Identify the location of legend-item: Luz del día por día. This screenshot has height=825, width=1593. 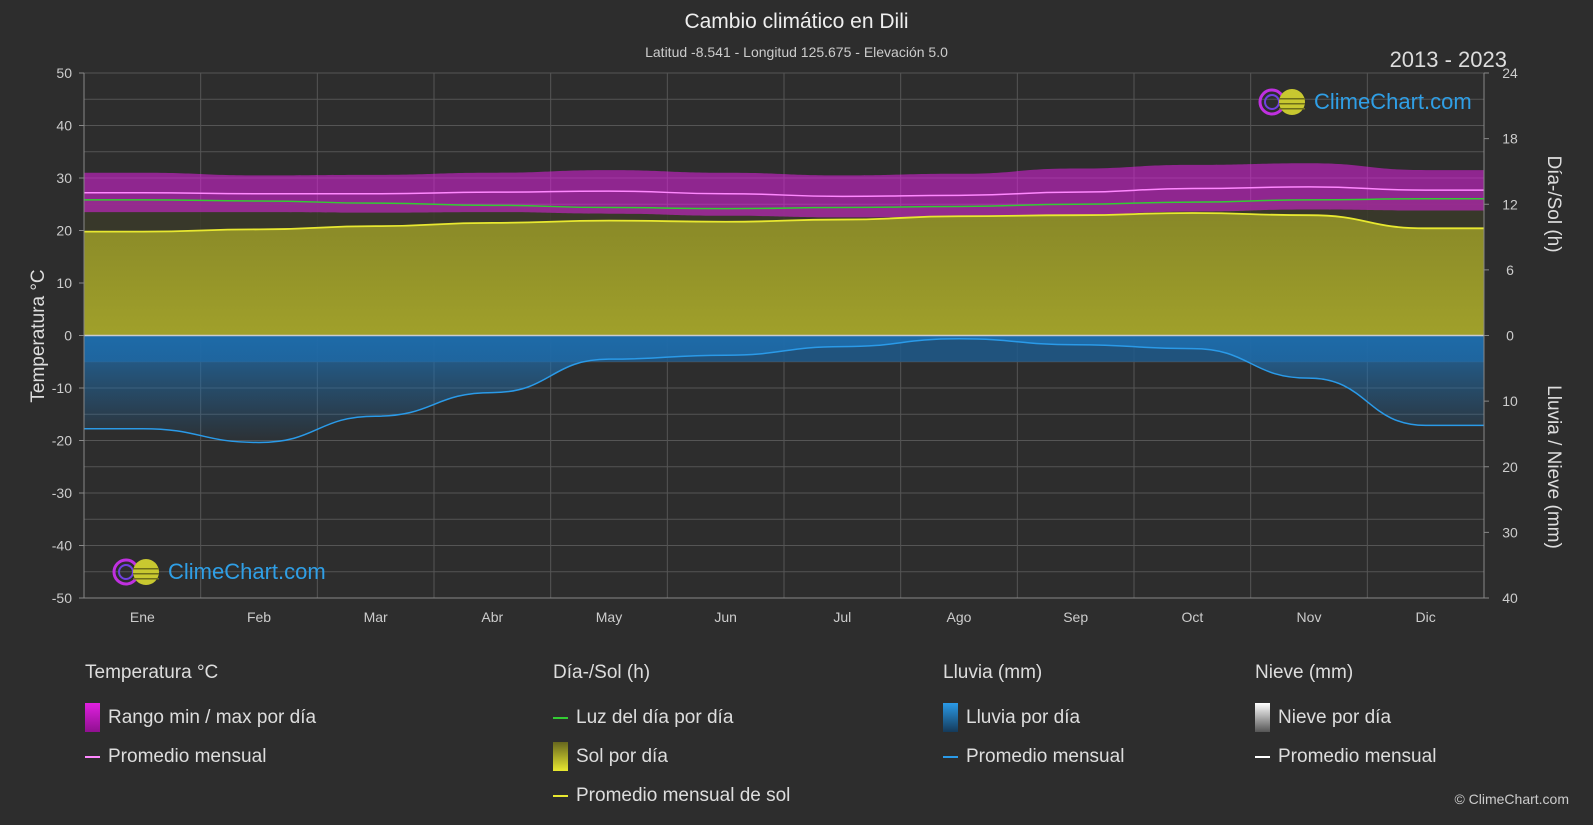
(671, 717).